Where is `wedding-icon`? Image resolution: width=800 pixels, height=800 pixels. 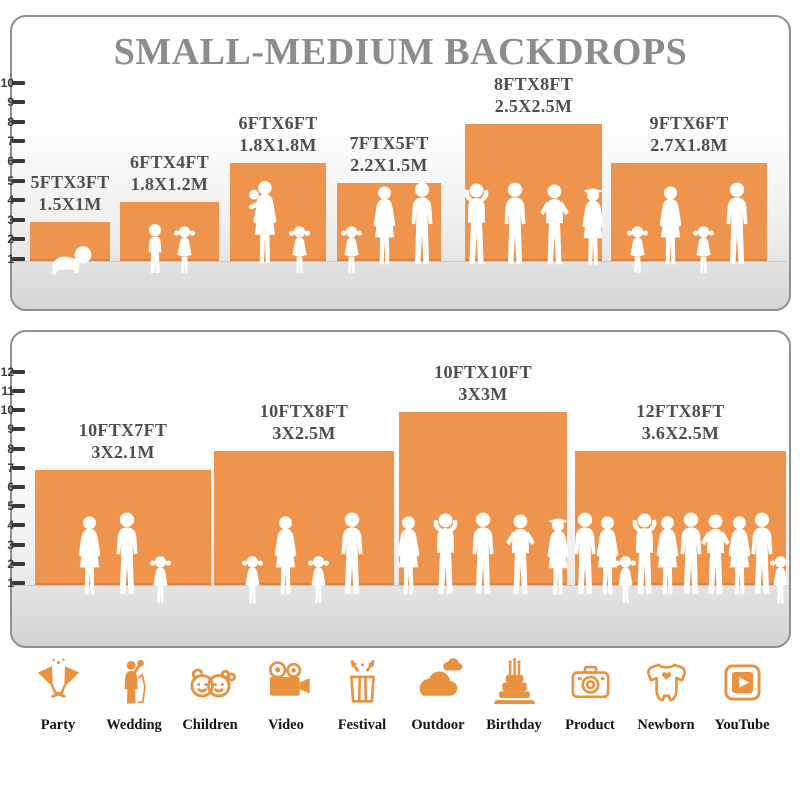 wedding-icon is located at coordinates (134, 682).